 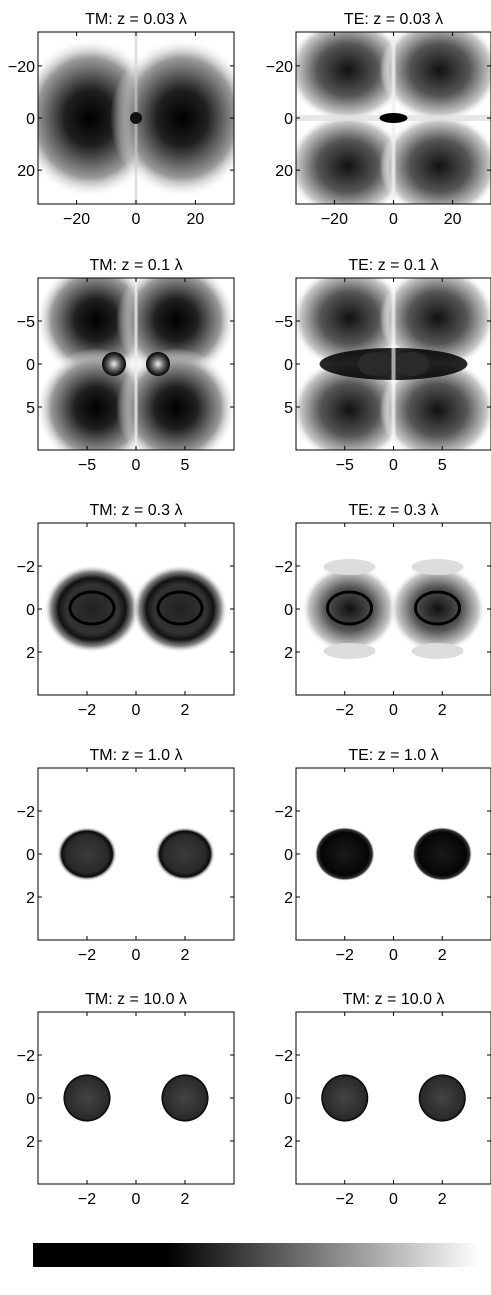 I want to click on panel-title: TM: z = 0.03 λ, so click(x=136, y=19).